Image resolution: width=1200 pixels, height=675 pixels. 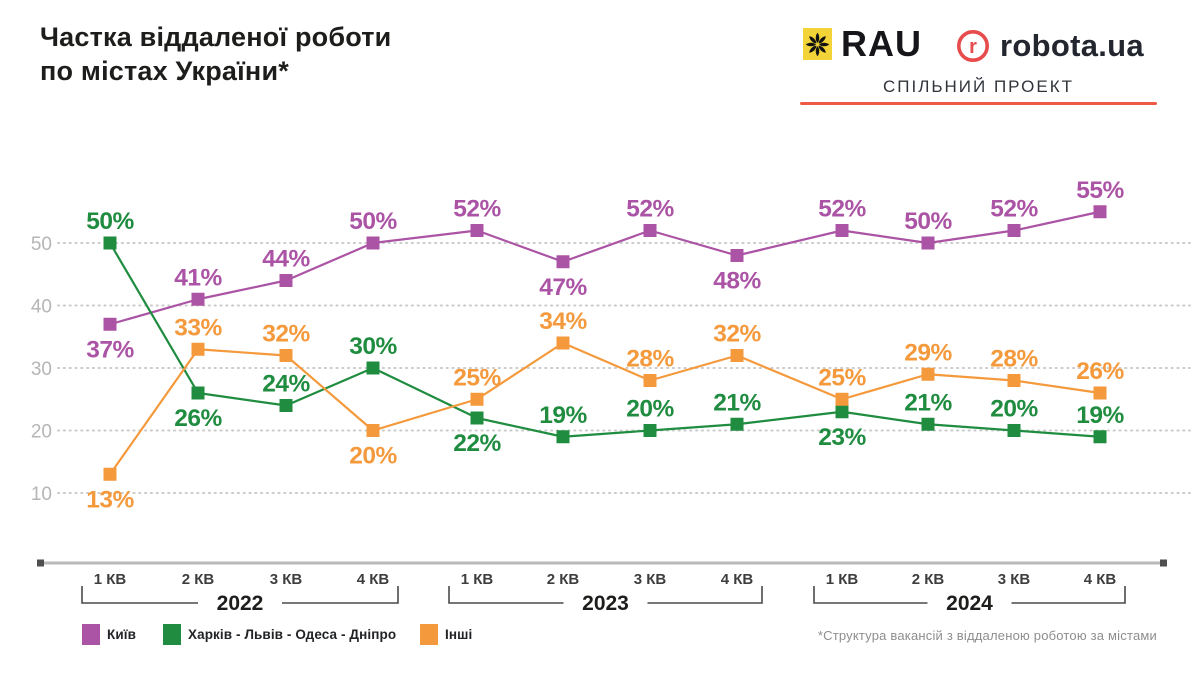 I want to click on header-red-divider, so click(x=978, y=103).